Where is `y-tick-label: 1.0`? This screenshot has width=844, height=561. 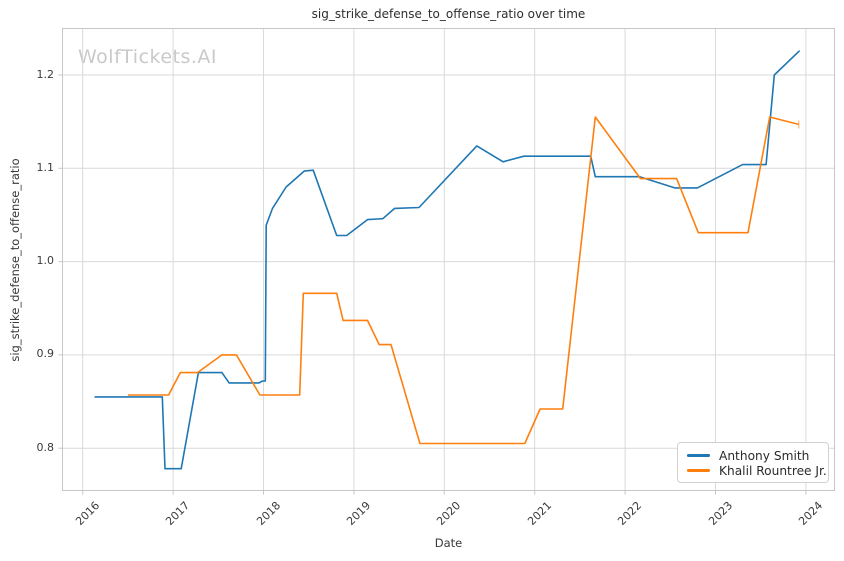
y-tick-label: 1.0 is located at coordinates (45, 261).